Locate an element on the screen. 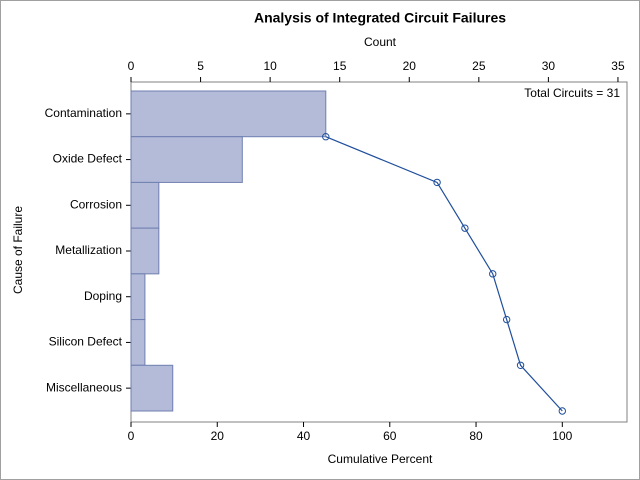 This screenshot has width=640, height=480. y-tick-label: Miscellaneous is located at coordinates (84, 387).